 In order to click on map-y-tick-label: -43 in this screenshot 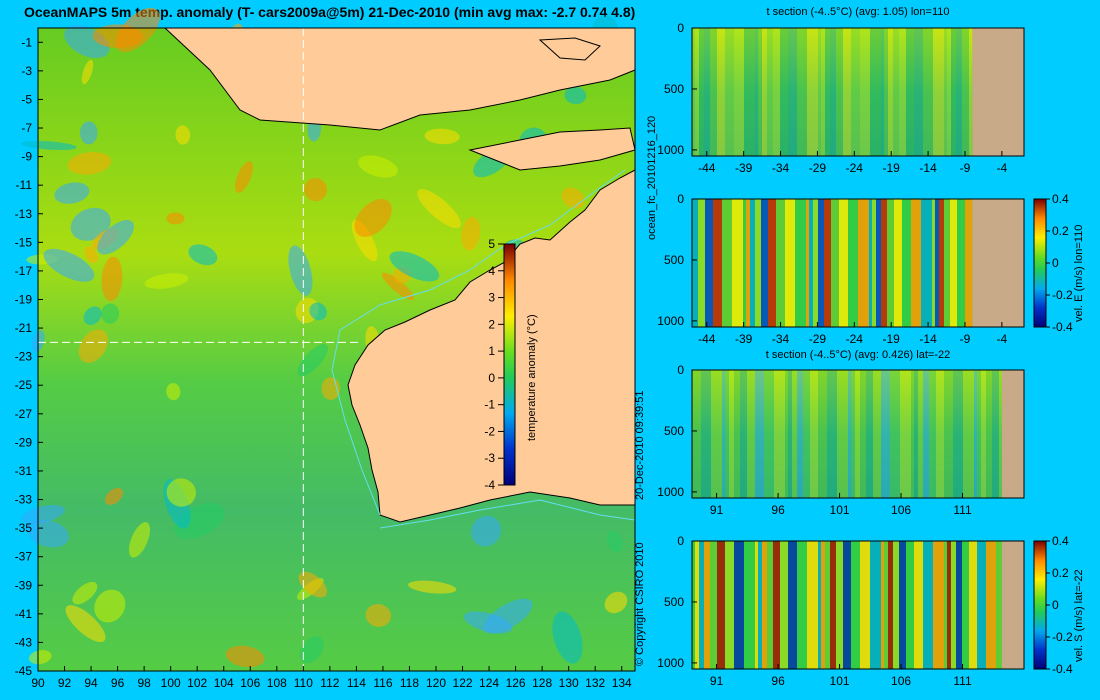, I will do `click(24, 642)`.